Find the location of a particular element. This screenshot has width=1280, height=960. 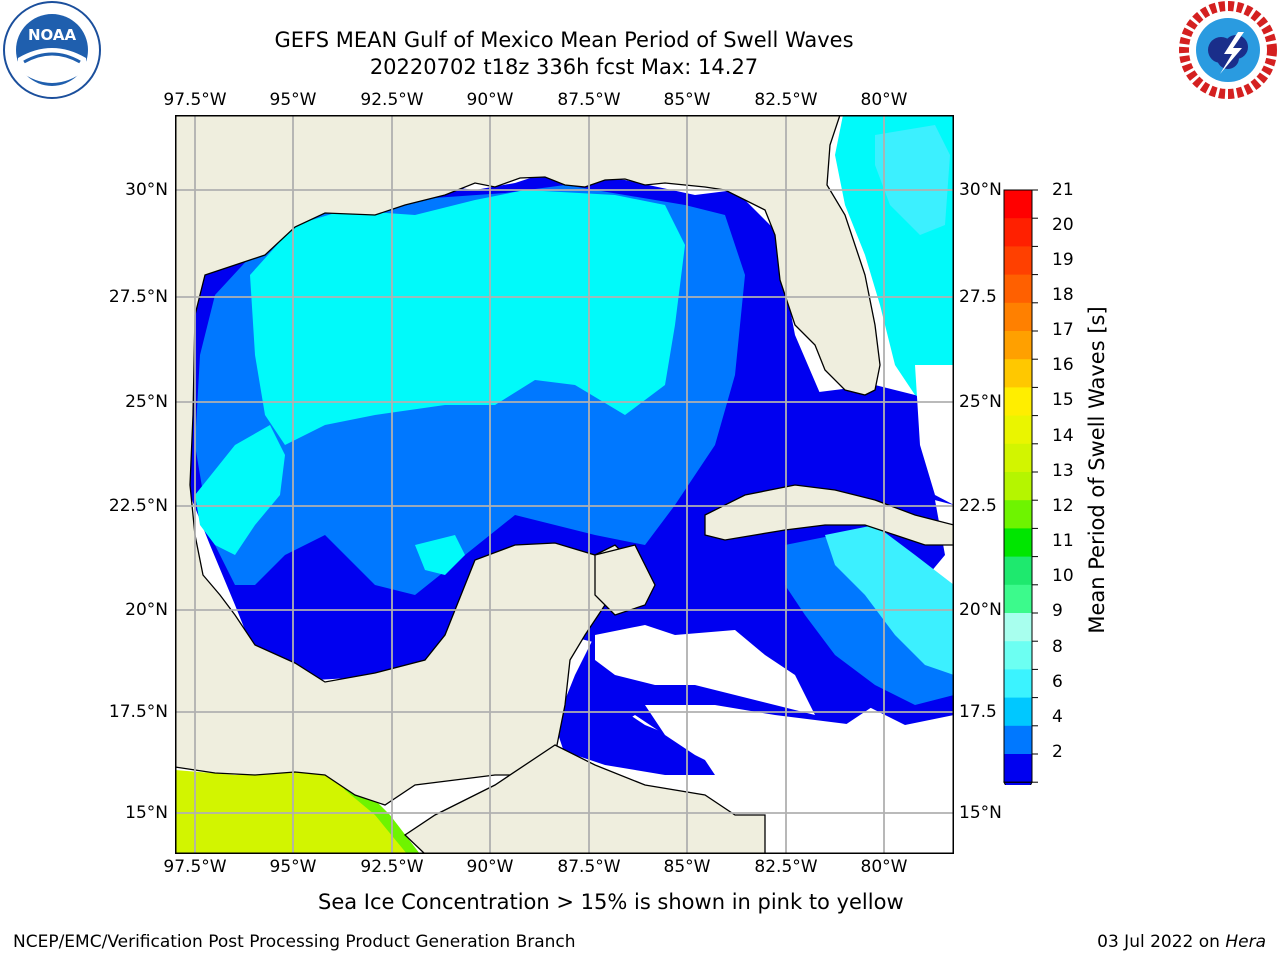

colorbar is located at coordinates (1020, 487).